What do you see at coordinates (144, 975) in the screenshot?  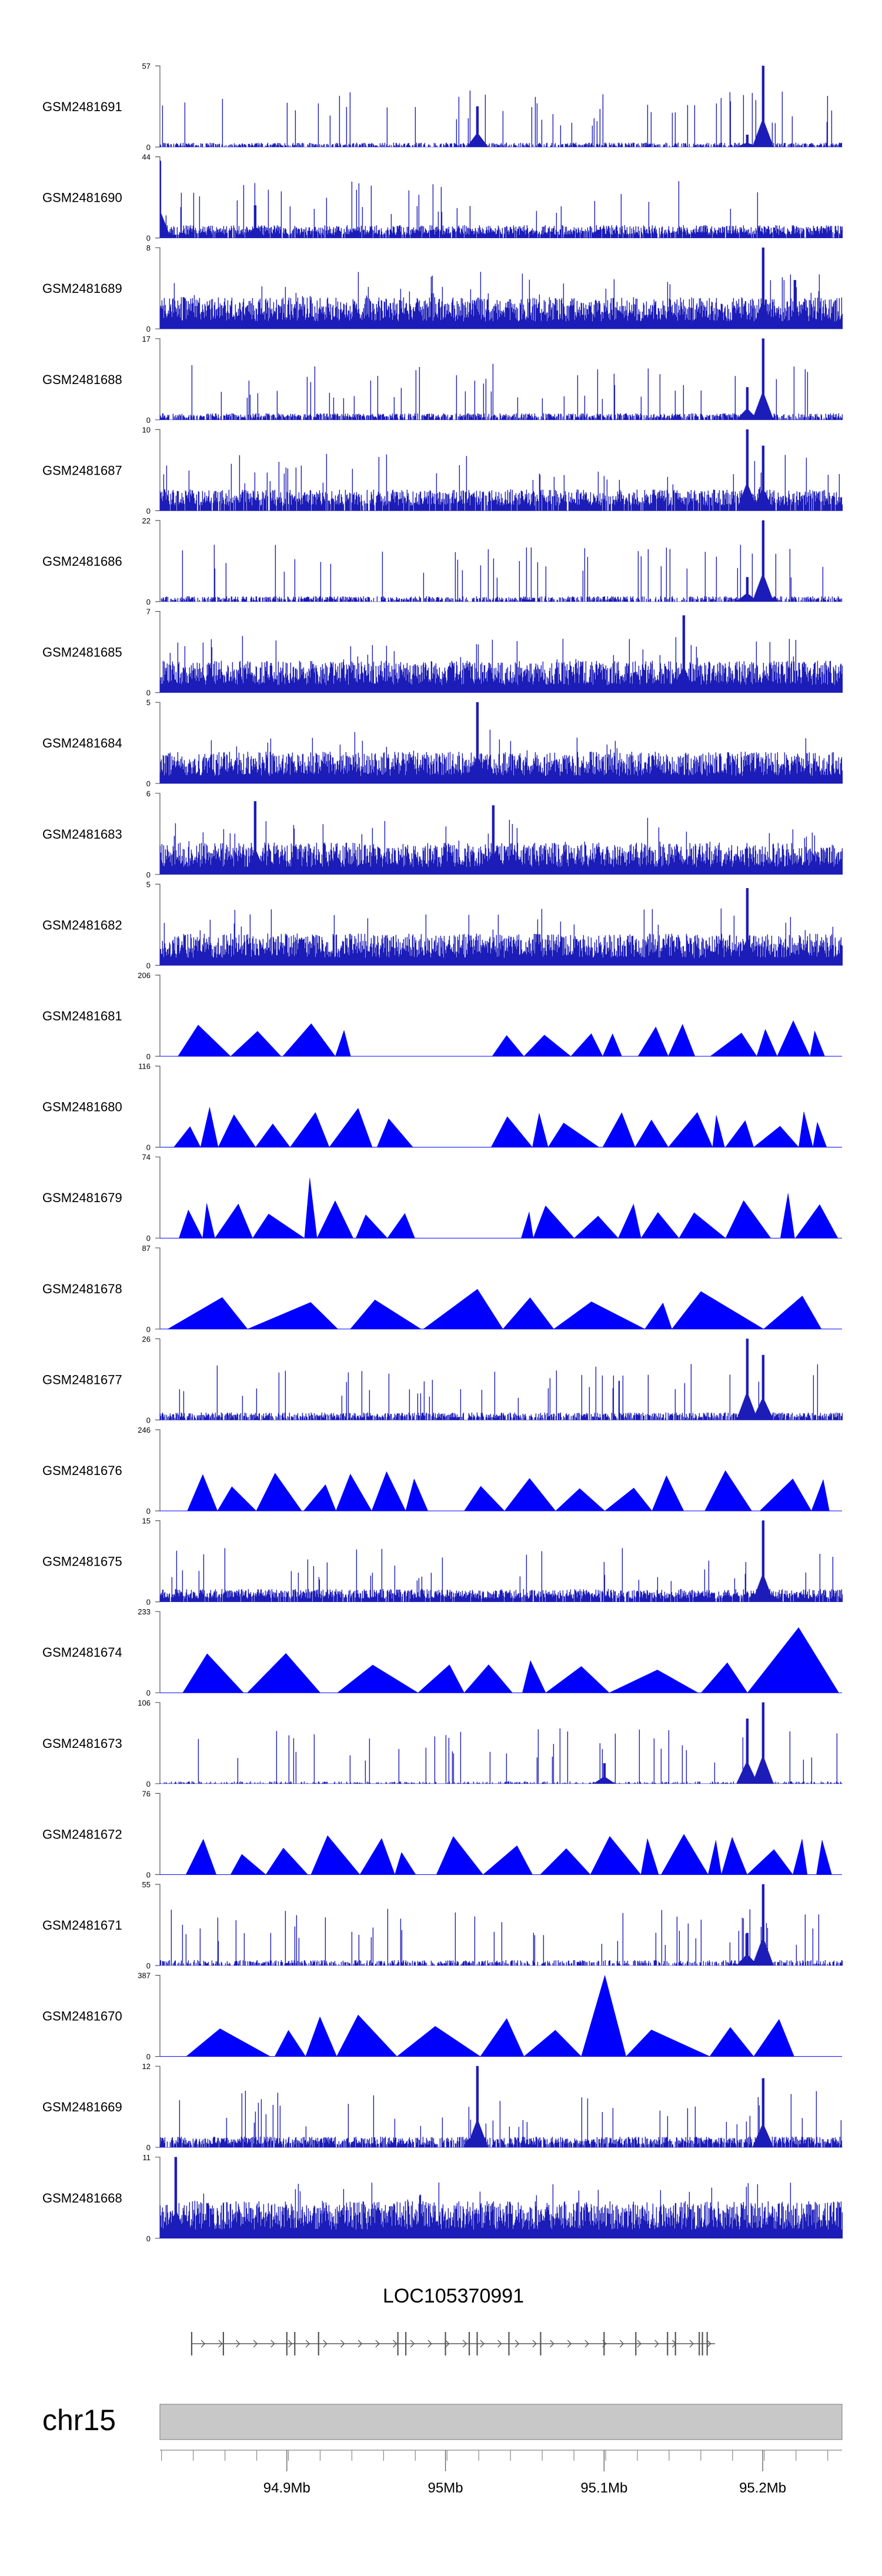 I see `y-max-label: 206` at bounding box center [144, 975].